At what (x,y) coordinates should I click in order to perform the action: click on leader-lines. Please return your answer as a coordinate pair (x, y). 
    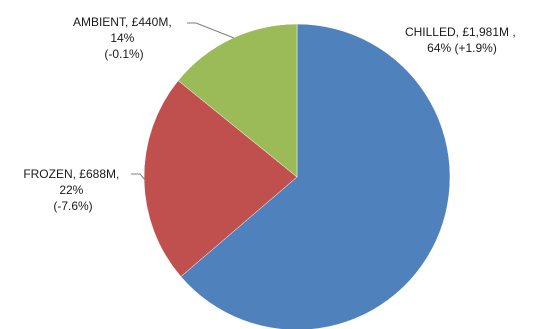
    Looking at the image, I should click on (183, 102).